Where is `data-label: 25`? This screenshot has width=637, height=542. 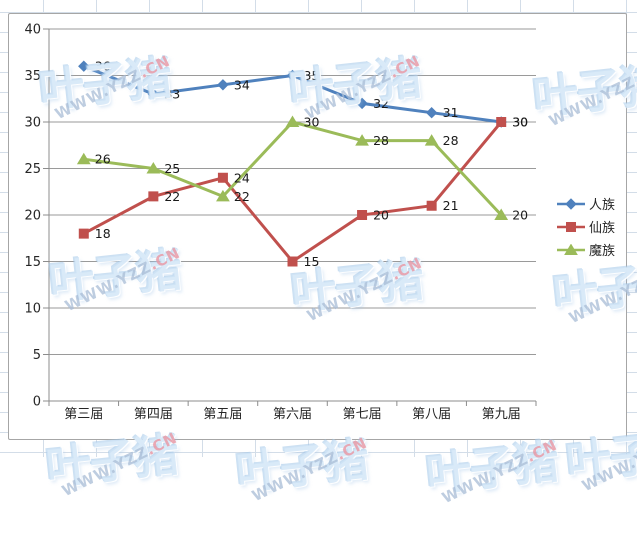 data-label: 25 is located at coordinates (172, 168).